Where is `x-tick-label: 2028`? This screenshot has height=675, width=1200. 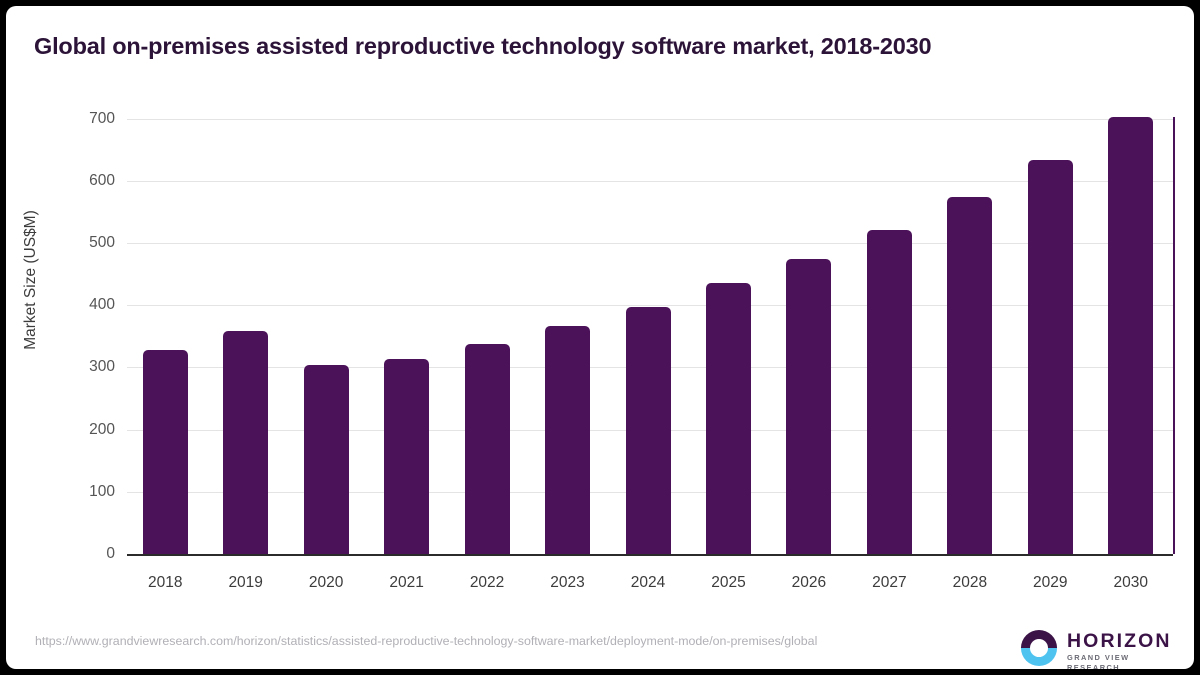 x-tick-label: 2028 is located at coordinates (970, 582).